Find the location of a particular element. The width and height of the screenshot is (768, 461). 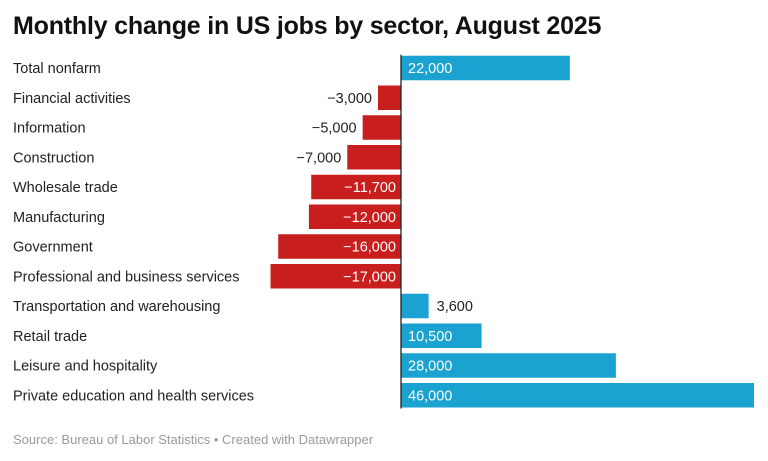

category-label: Manufacturing is located at coordinates (59, 218).